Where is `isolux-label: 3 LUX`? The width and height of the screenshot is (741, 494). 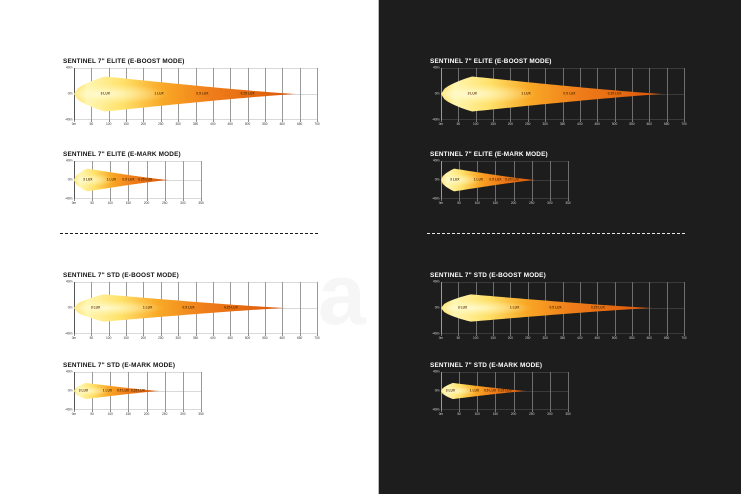 isolux-label: 3 LUX is located at coordinates (455, 179).